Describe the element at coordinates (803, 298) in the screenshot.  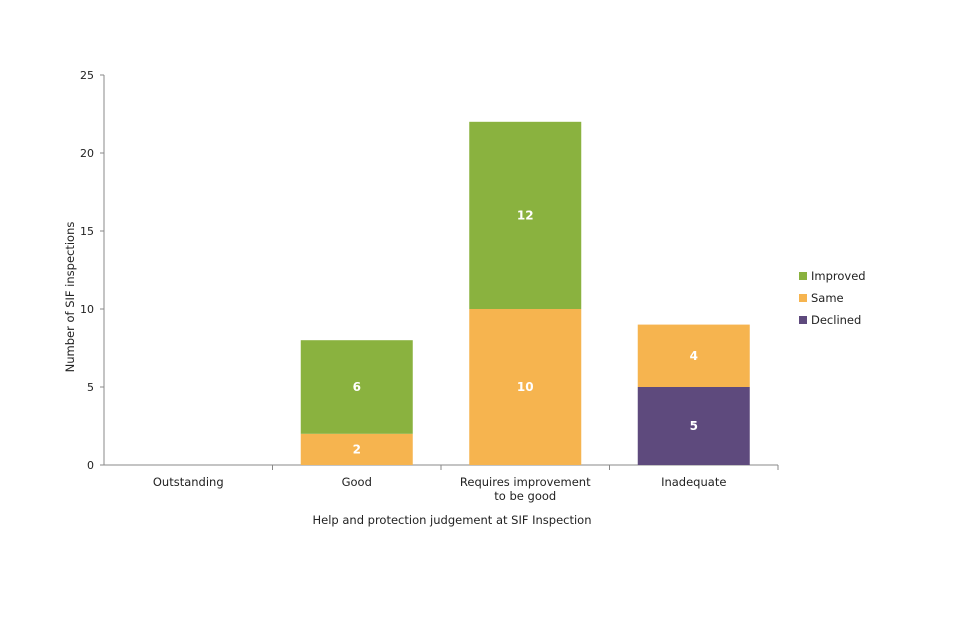
I see `legend-swatch-same` at that location.